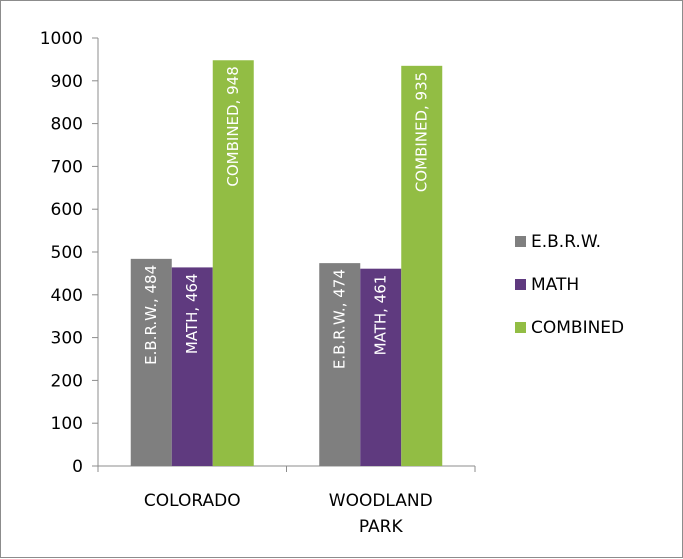 This screenshot has height=559, width=683. What do you see at coordinates (67, 339) in the screenshot?
I see `y-tick-label: 300` at bounding box center [67, 339].